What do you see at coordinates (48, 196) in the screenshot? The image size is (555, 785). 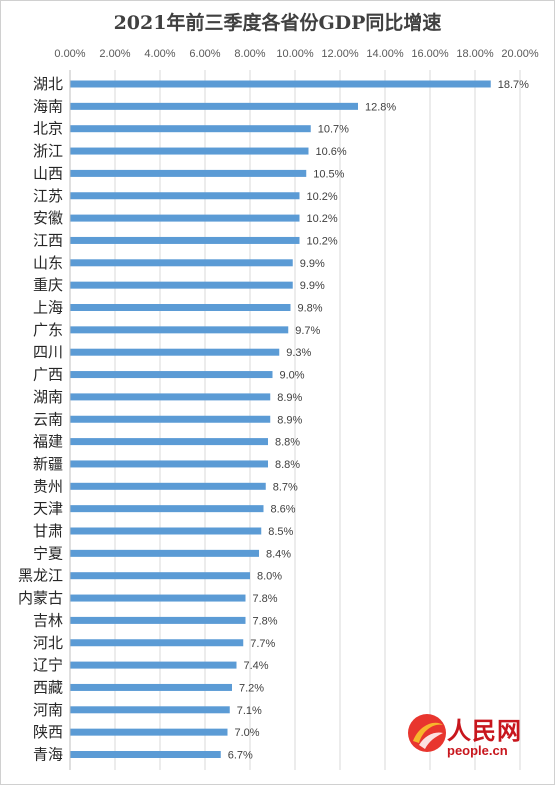 I see `category-label: 江苏` at bounding box center [48, 196].